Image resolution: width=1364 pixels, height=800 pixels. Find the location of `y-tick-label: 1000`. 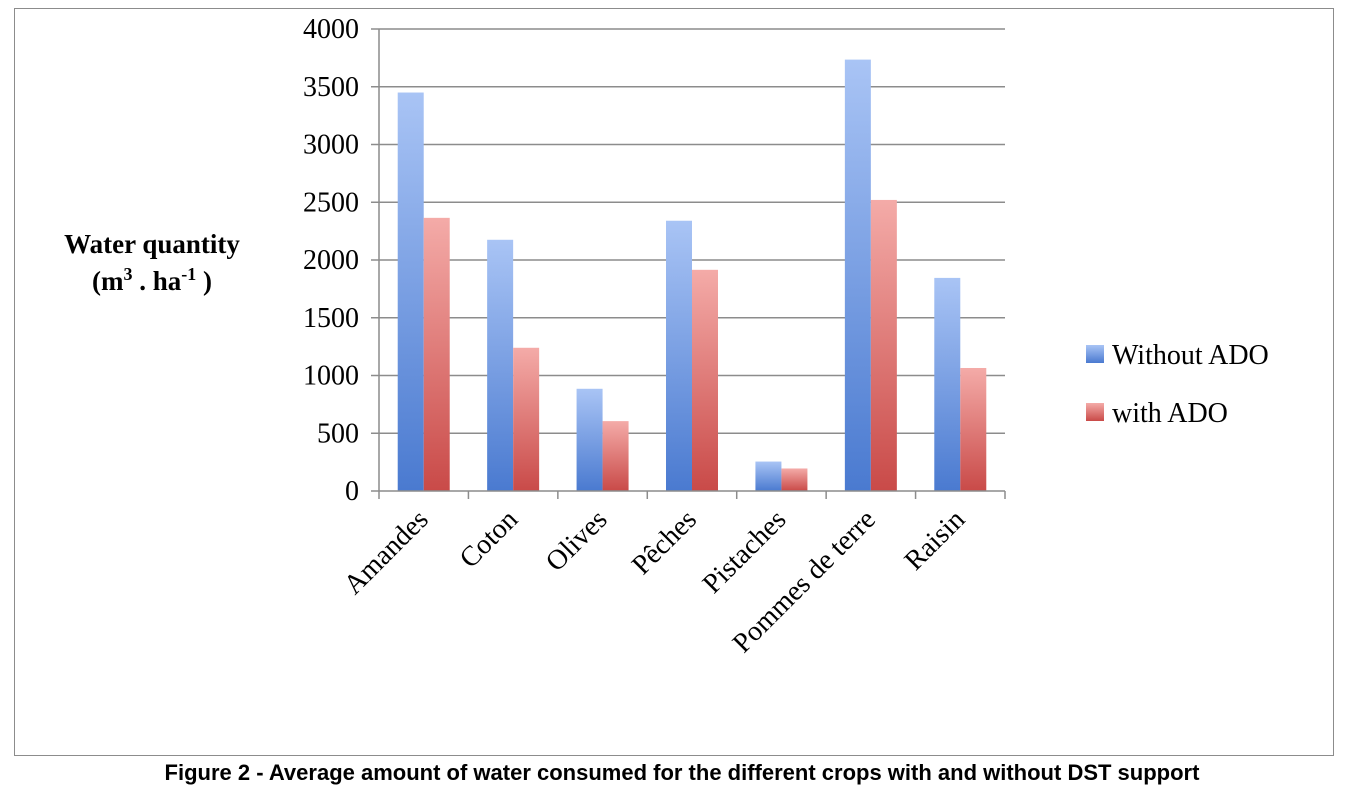

y-tick-label: 1000 is located at coordinates (331, 376).